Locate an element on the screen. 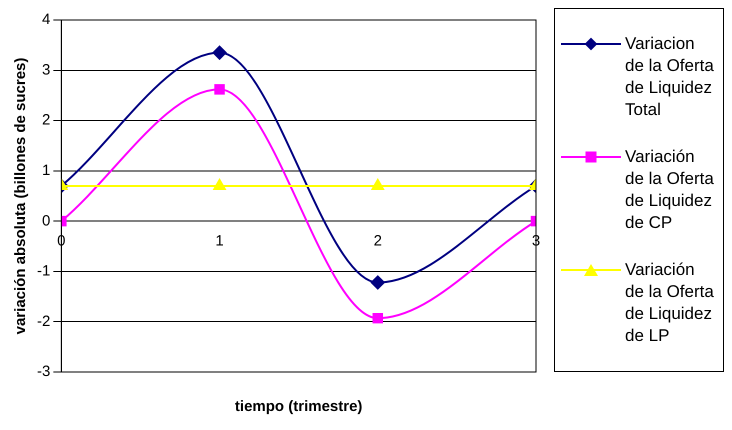 This screenshot has height=430, width=732. y-tick-label: -3 is located at coordinates (43, 371).